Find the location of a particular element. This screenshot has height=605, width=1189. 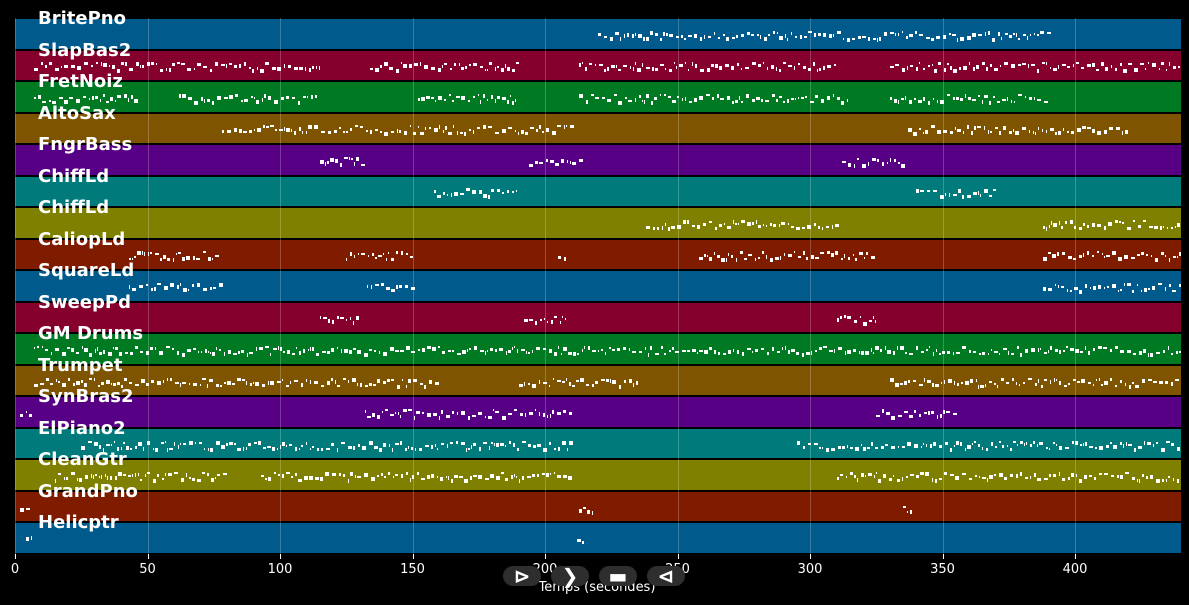

x-tick-label: 400 is located at coordinates (1075, 569).